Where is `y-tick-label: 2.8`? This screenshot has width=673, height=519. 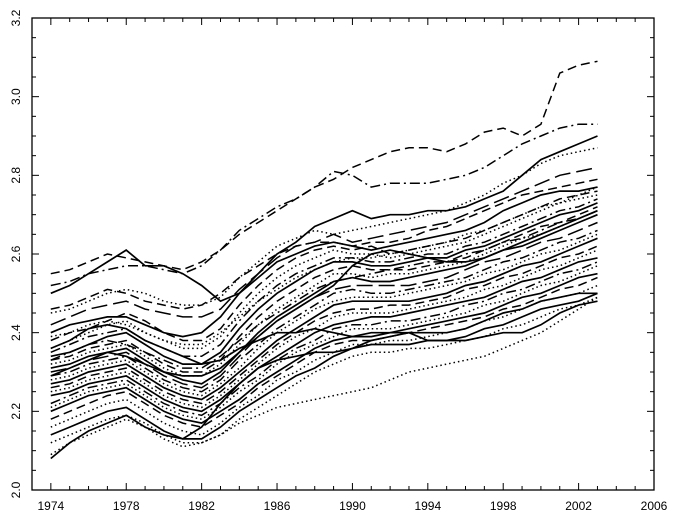 y-tick-label: 2.8 is located at coordinates (16, 175).